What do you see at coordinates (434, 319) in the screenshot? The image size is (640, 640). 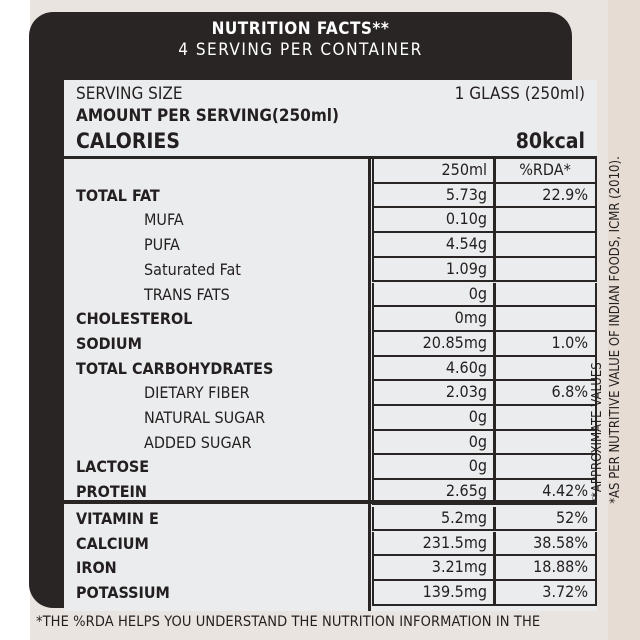 I see `nutrient-amount: 0mg` at bounding box center [434, 319].